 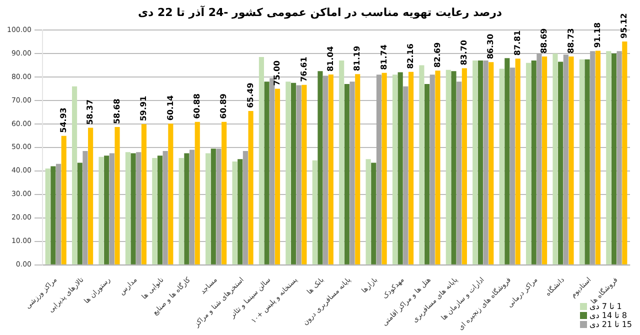 What do you see at coordinates (117, 111) in the screenshot?
I see `data-label: 58.68` at bounding box center [117, 111].